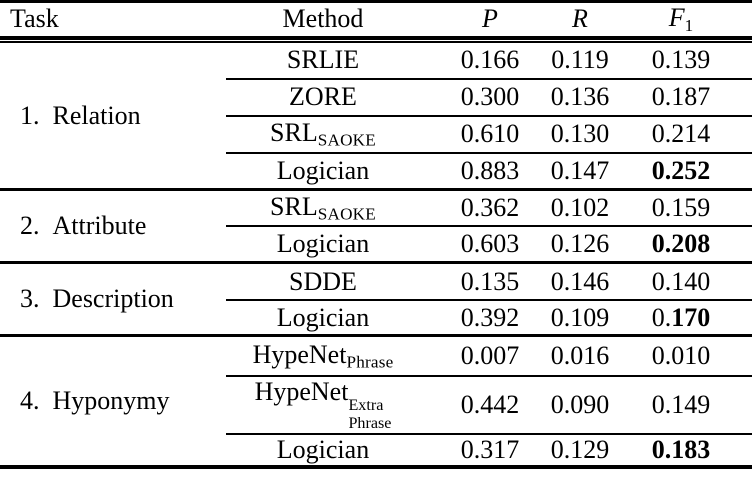  What do you see at coordinates (332, 20) in the screenshot?
I see `col-header-method: Method` at bounding box center [332, 20].